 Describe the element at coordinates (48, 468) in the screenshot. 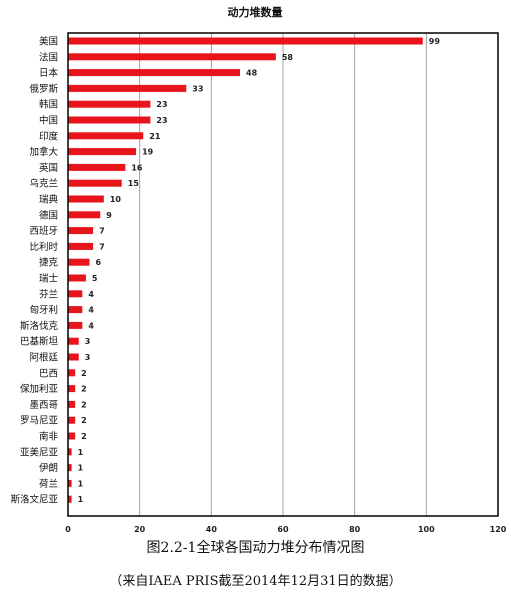

I see `category-label: 伊朗` at that location.